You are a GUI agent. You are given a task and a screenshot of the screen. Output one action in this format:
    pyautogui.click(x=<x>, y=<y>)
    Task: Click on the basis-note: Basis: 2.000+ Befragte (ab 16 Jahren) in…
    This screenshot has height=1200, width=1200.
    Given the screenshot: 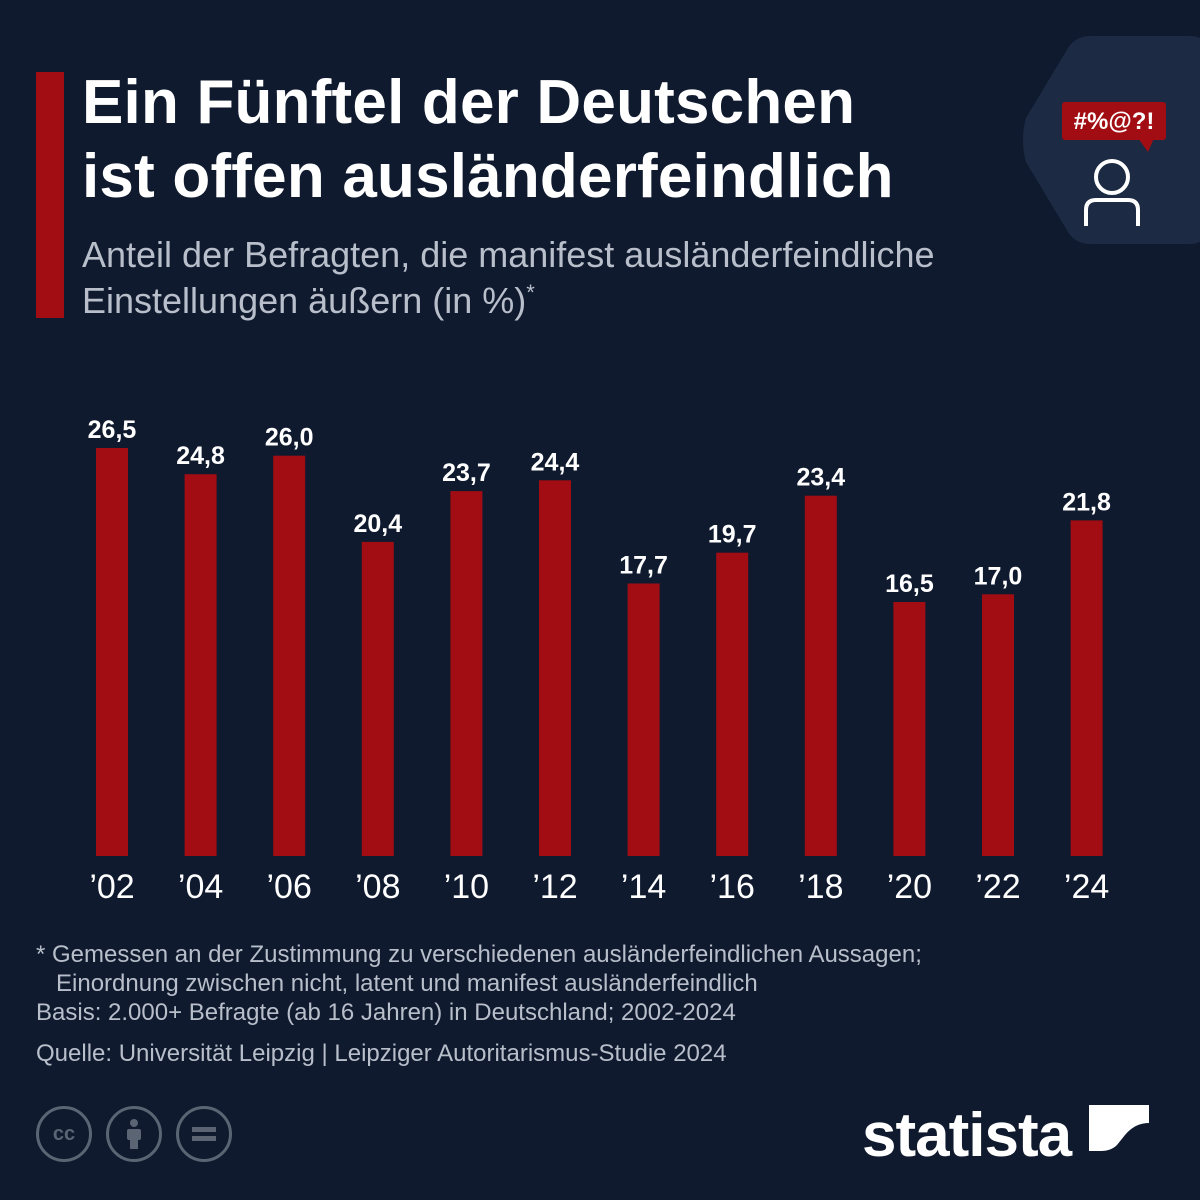 What is the action you would take?
    pyautogui.click(x=386, y=1012)
    